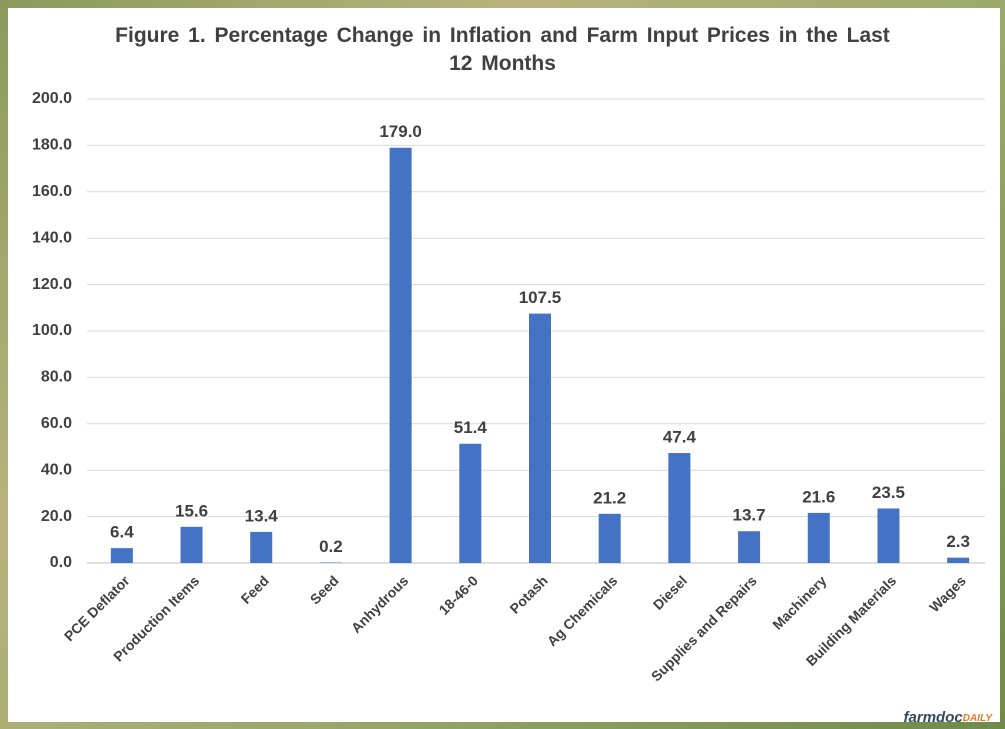 This screenshot has width=1005, height=729. I want to click on value-label: 2.3, so click(958, 541).